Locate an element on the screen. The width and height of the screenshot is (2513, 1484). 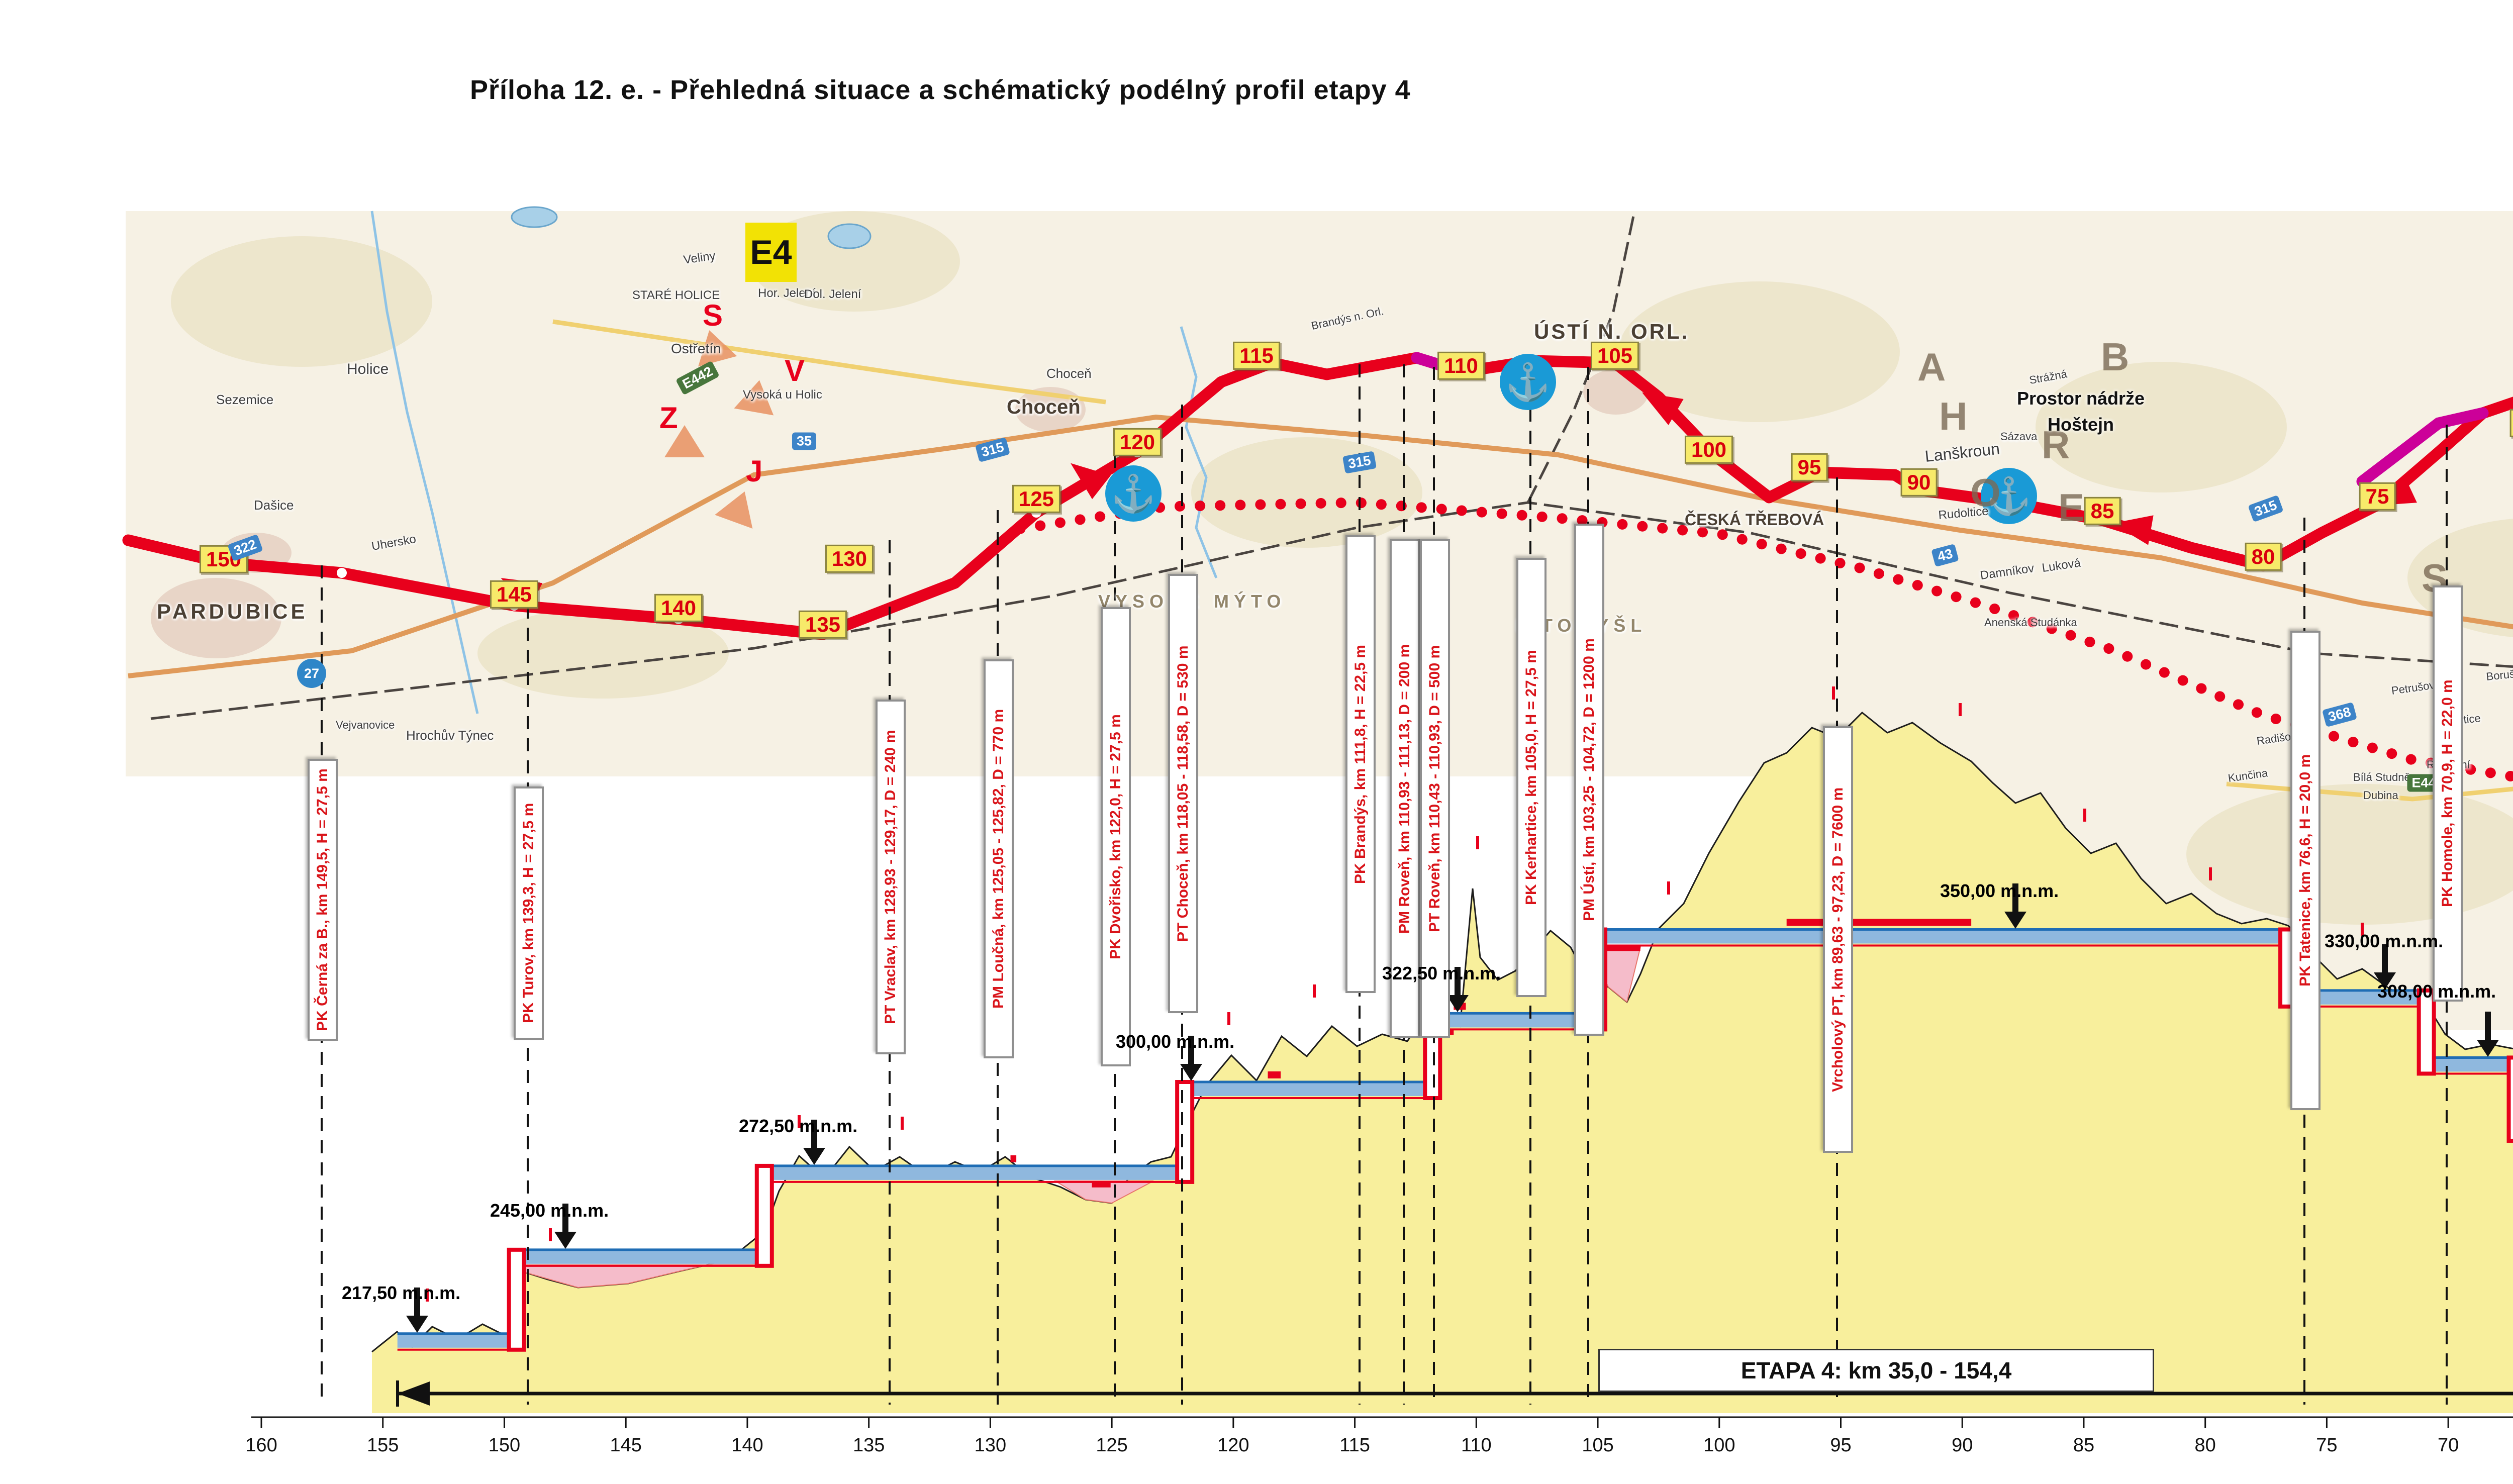
existing-waterway-dotted is located at coordinates (1764, 639).